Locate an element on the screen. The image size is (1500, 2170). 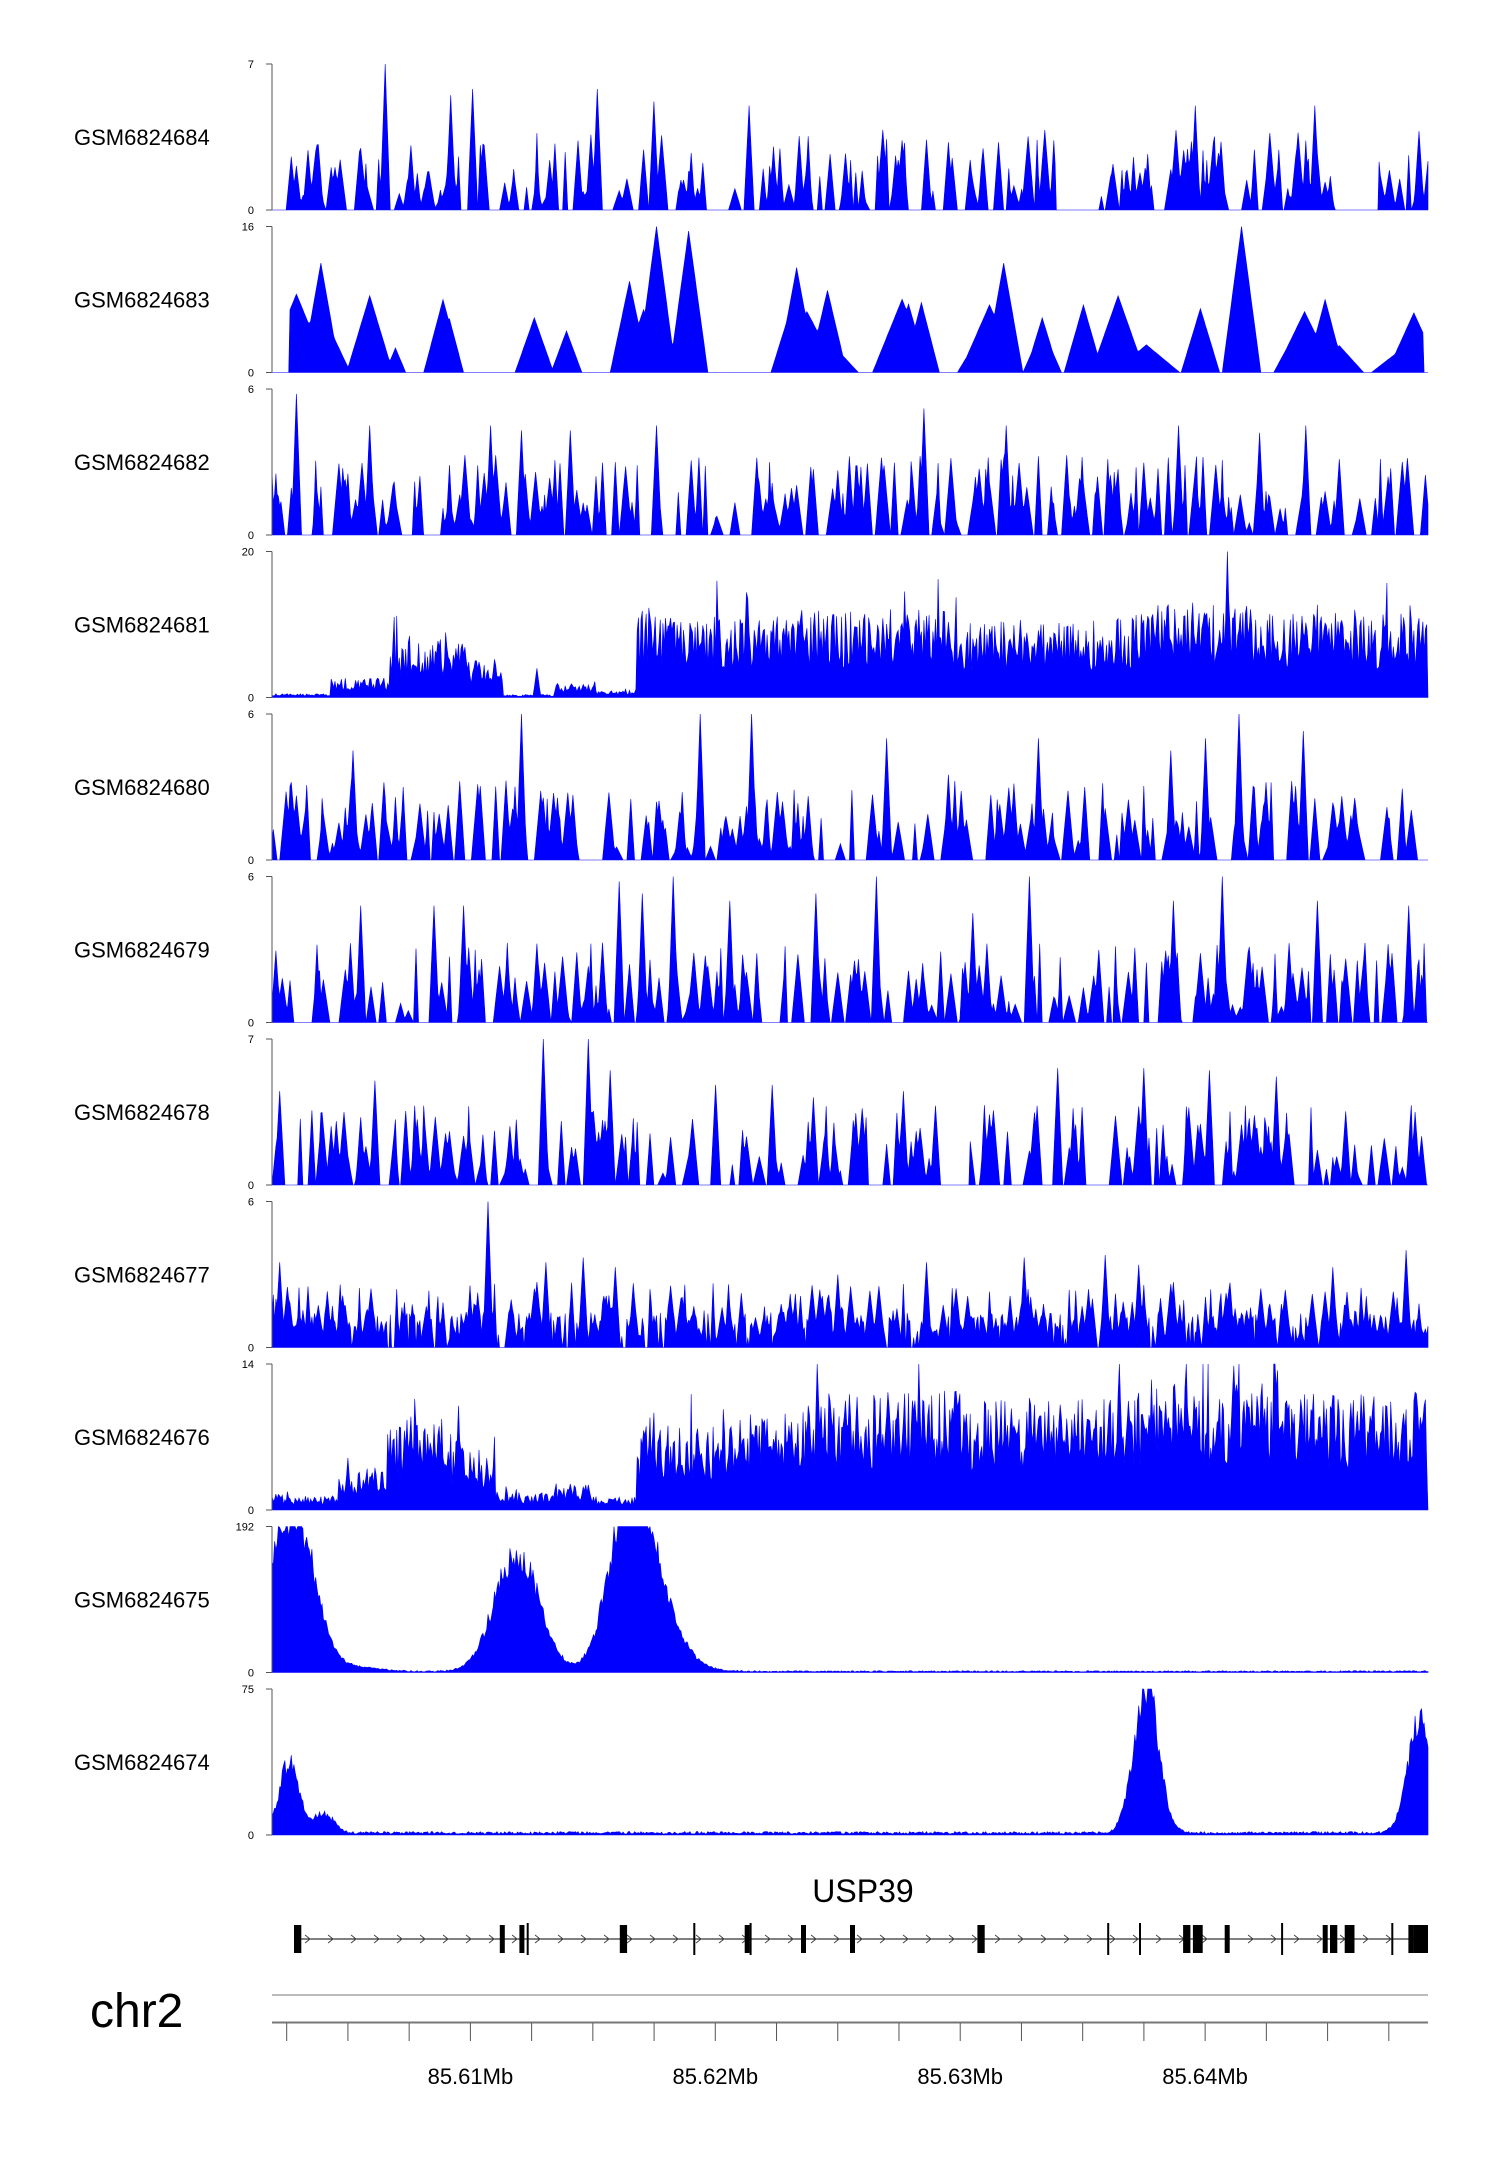
genome-axis-track: chr2 85.61Mb 85.62Mb 85.63Mb 85.64Mb is located at coordinates (759, 2037).